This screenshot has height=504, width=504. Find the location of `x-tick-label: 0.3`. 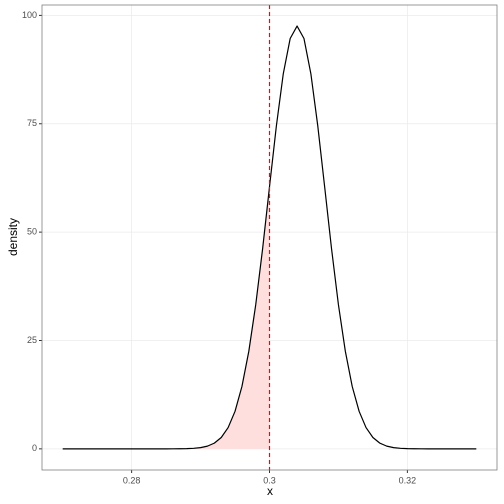

x-tick-label: 0.3 is located at coordinates (269, 480).